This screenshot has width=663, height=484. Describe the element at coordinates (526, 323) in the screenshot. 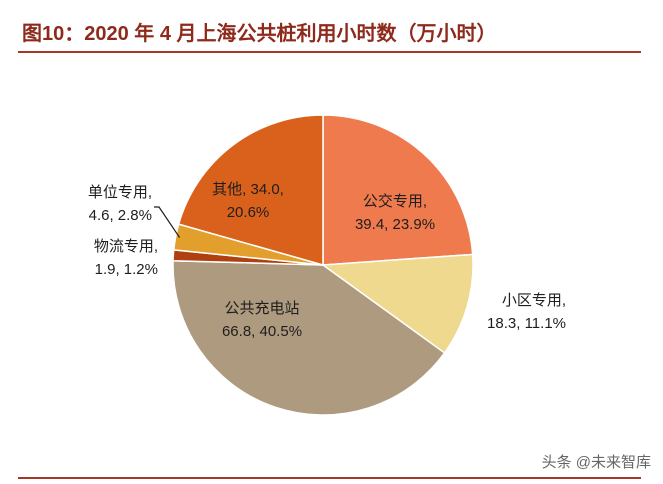

I see `slice-label-line: 18.3, 11.1%` at that location.